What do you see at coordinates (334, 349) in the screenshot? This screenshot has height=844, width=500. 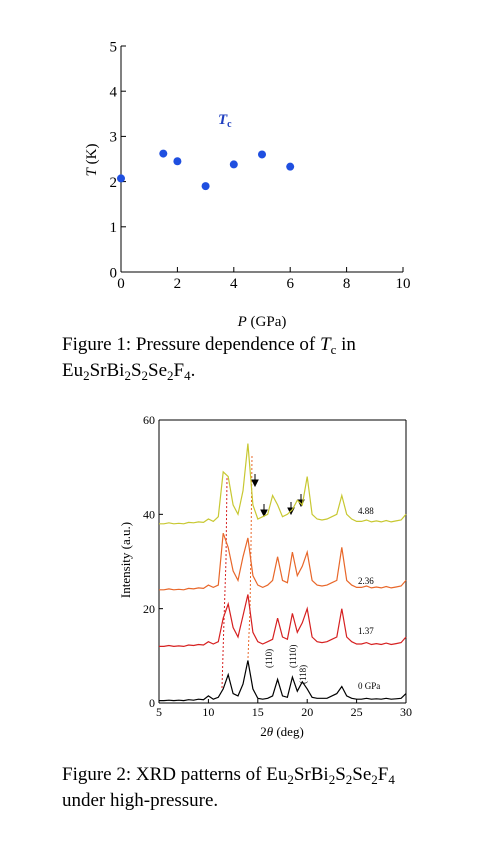 I see `caption-part: c` at bounding box center [334, 349].